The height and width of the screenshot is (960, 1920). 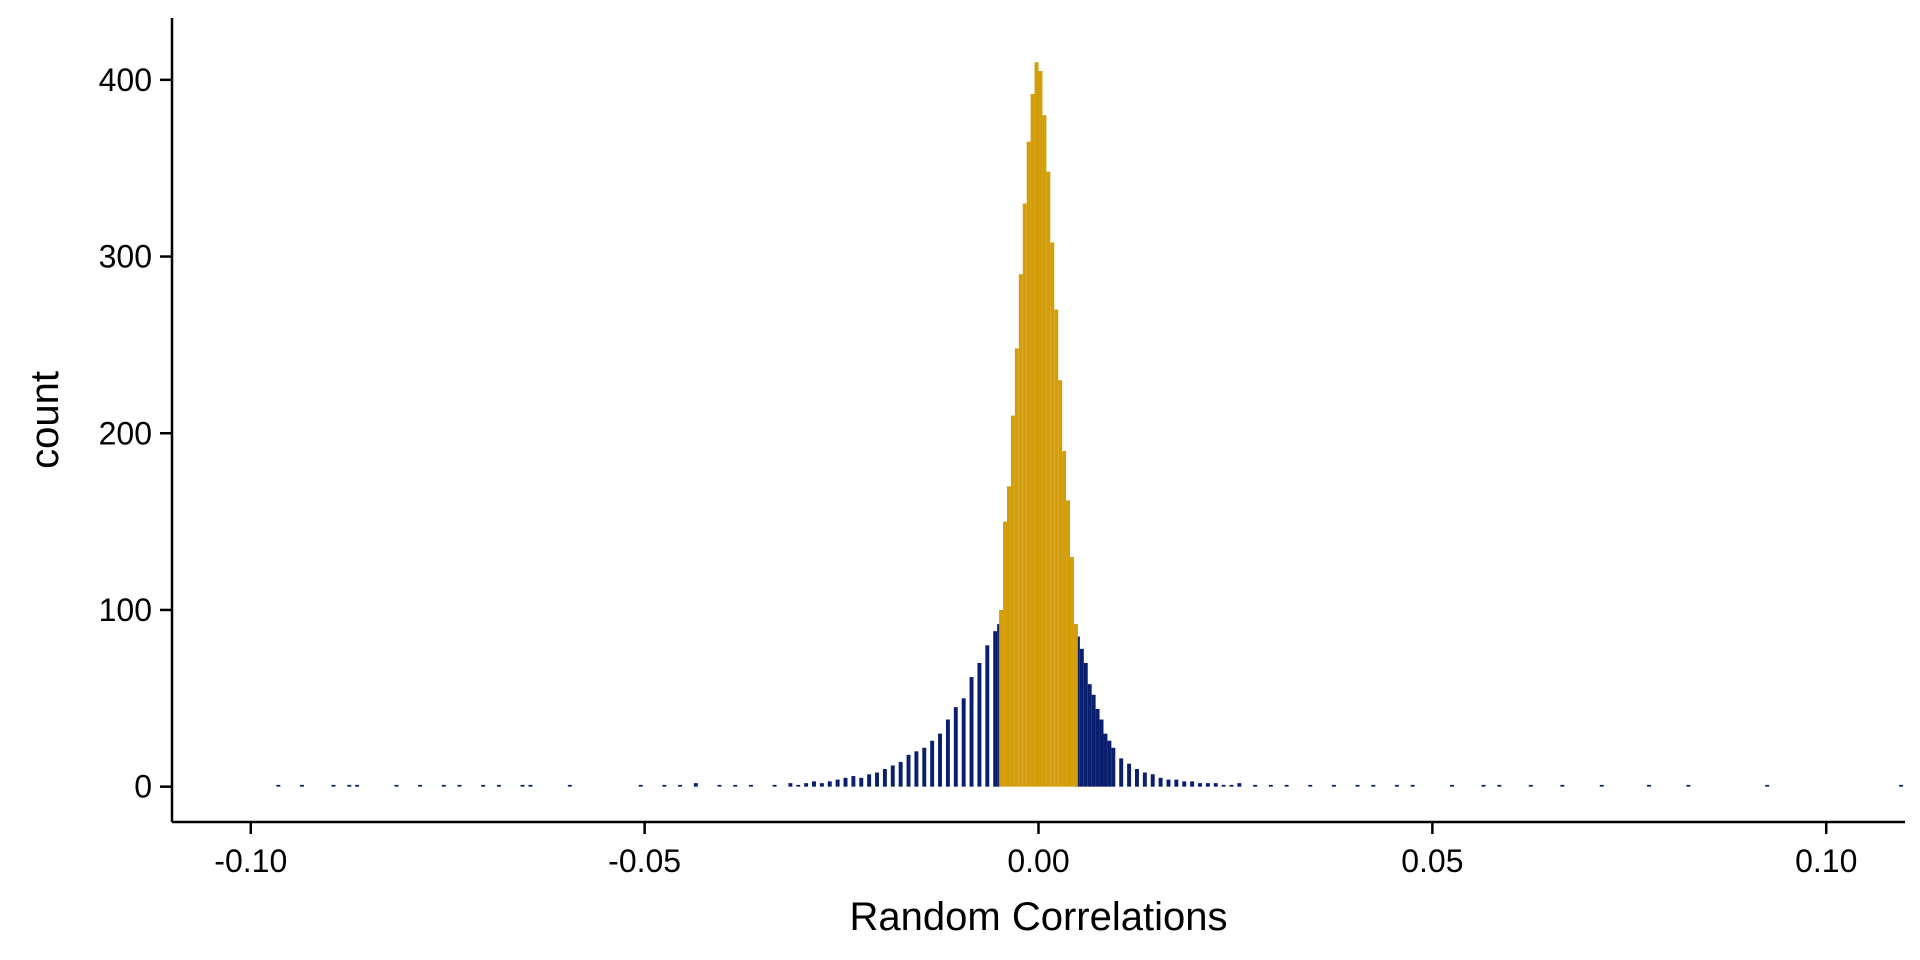 What do you see at coordinates (644, 861) in the screenshot?
I see `x-tick-label: -0.05` at bounding box center [644, 861].